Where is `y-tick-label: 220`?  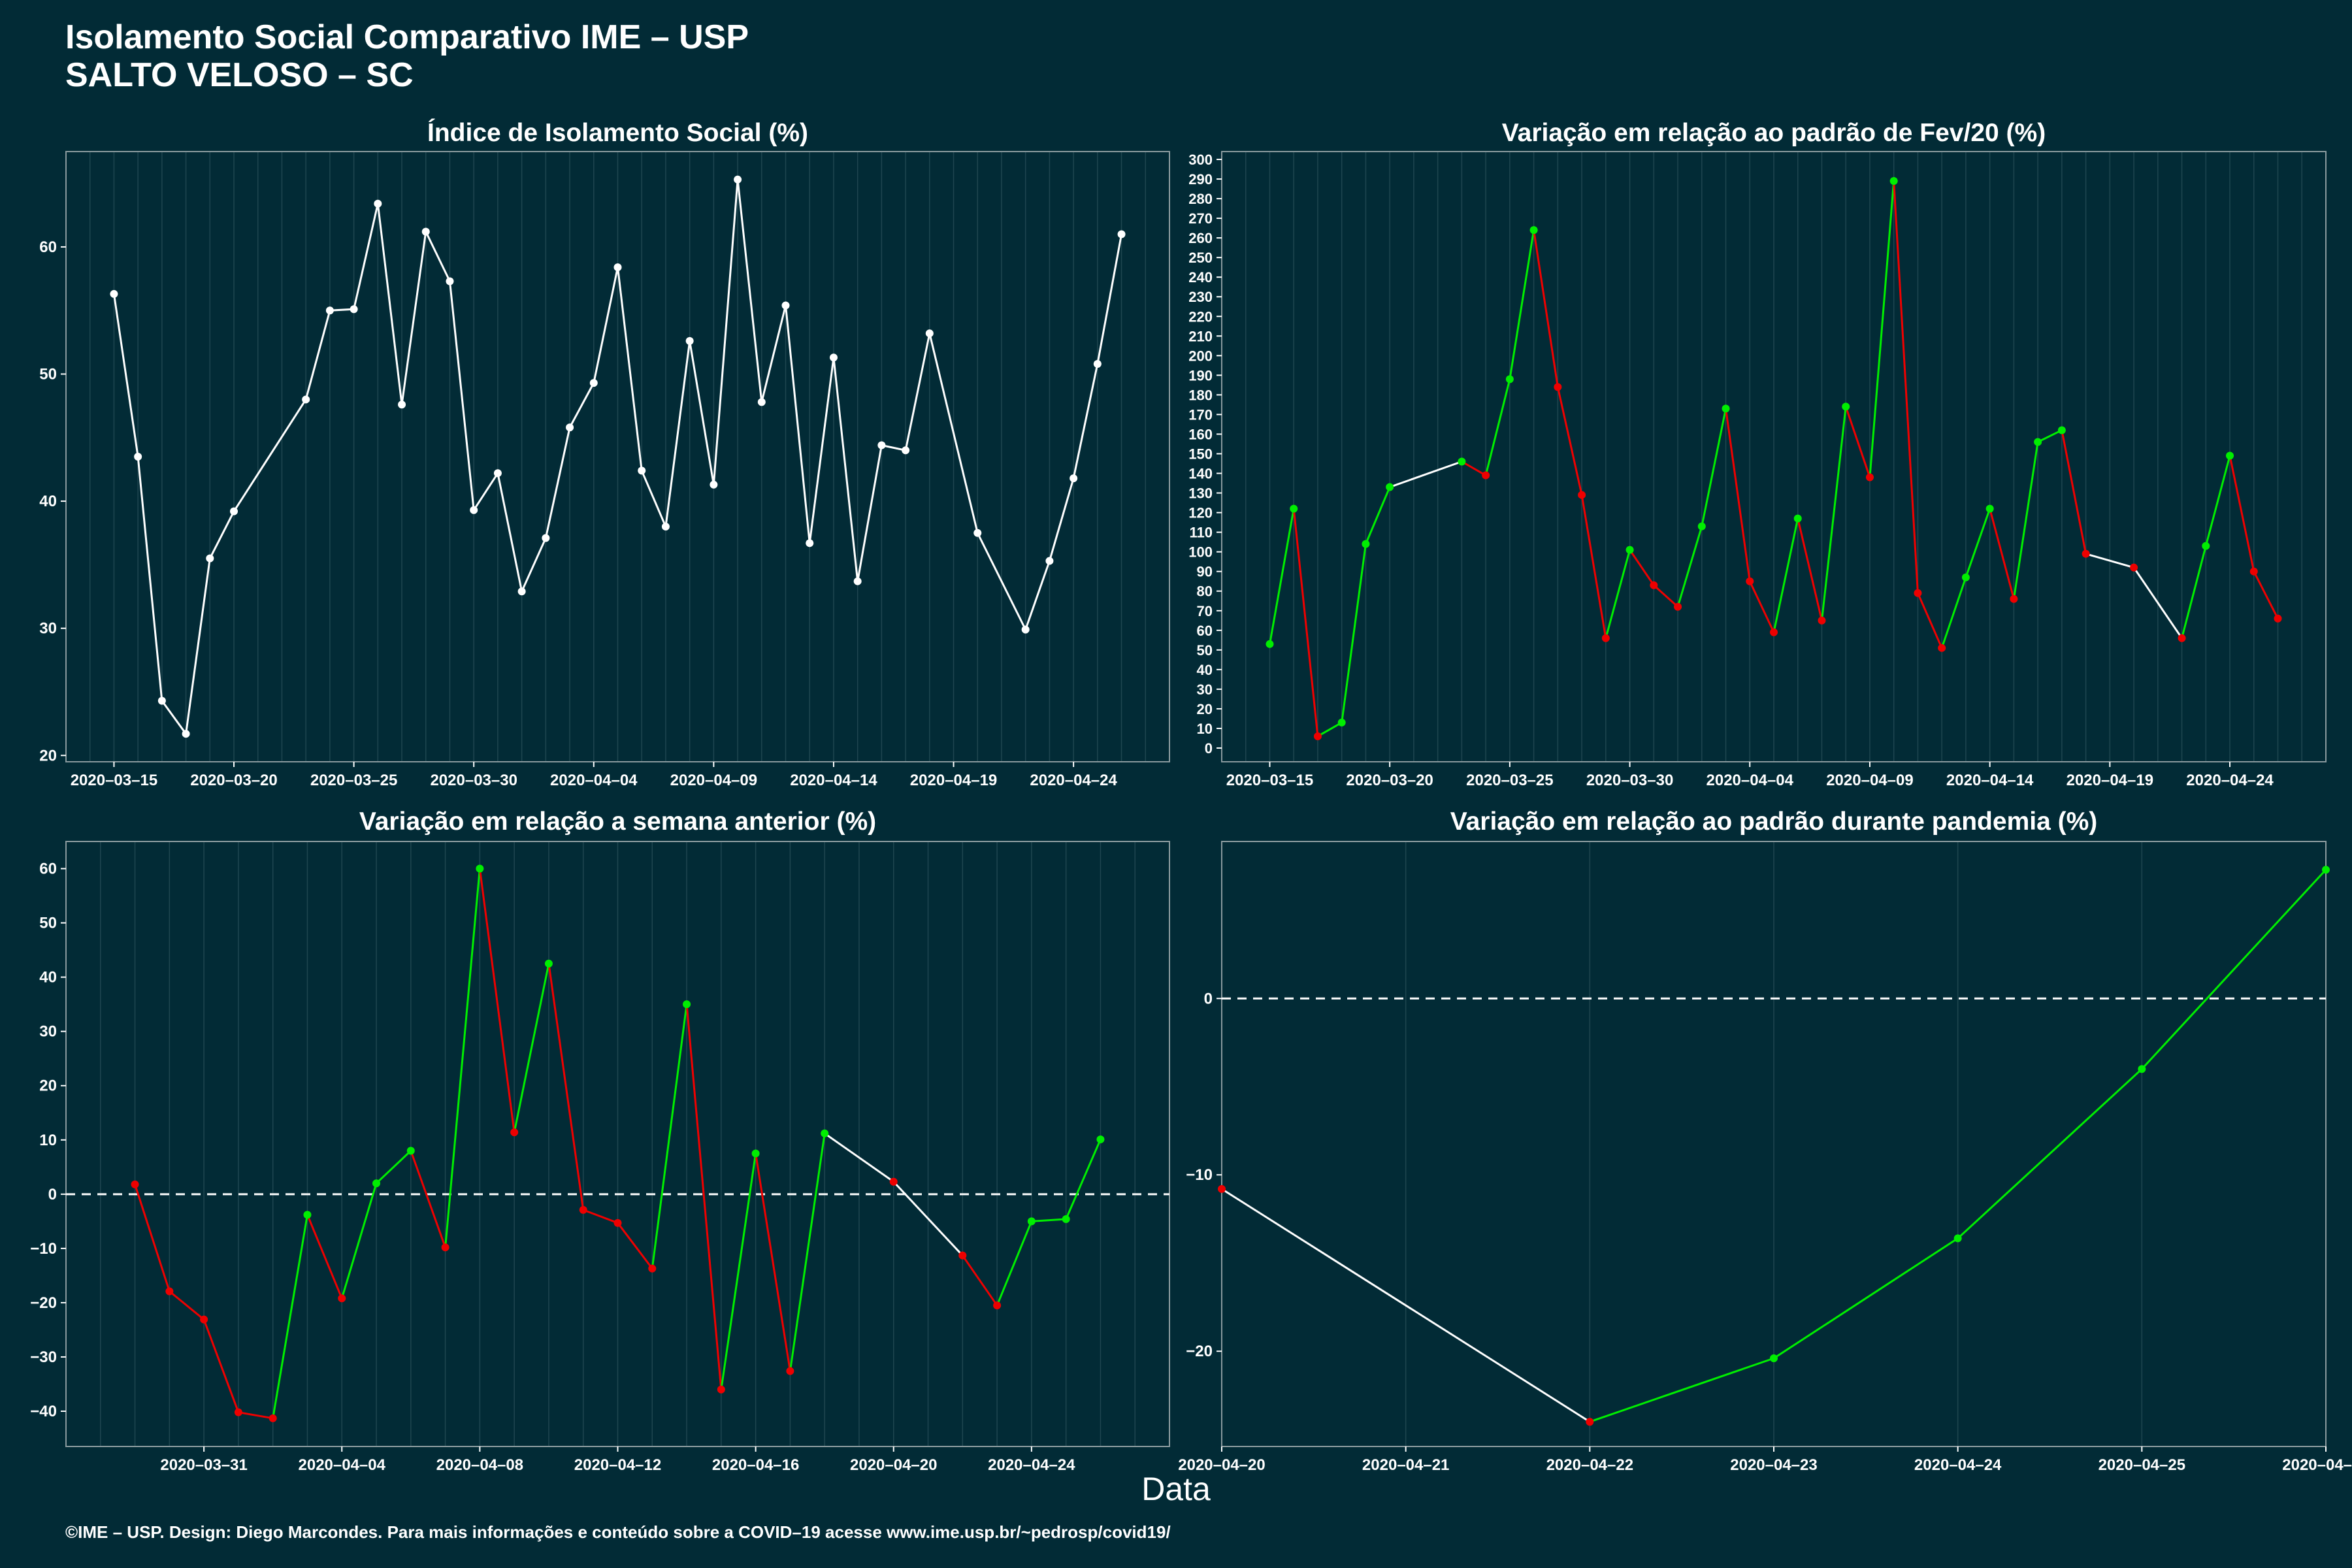 y-tick-label: 220 is located at coordinates (1200, 316).